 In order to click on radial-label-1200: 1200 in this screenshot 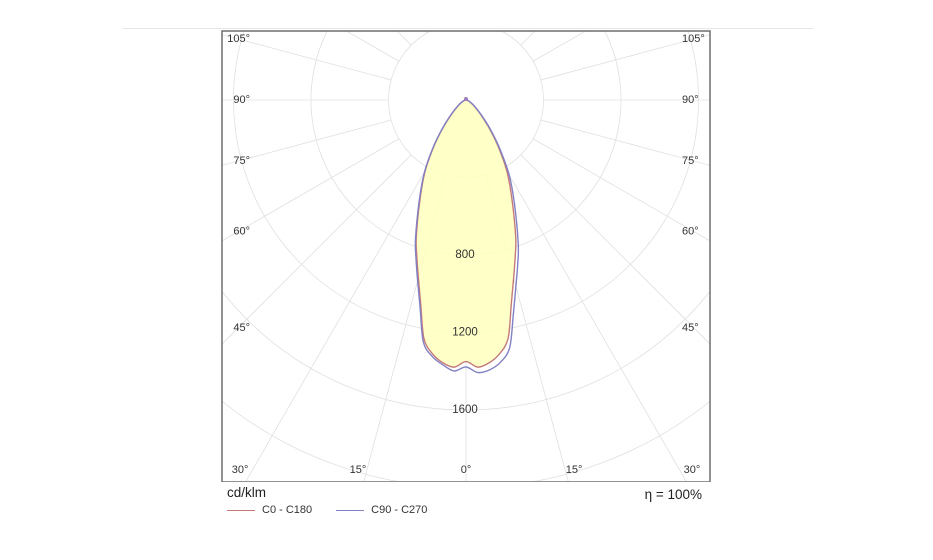, I will do `click(465, 333)`.